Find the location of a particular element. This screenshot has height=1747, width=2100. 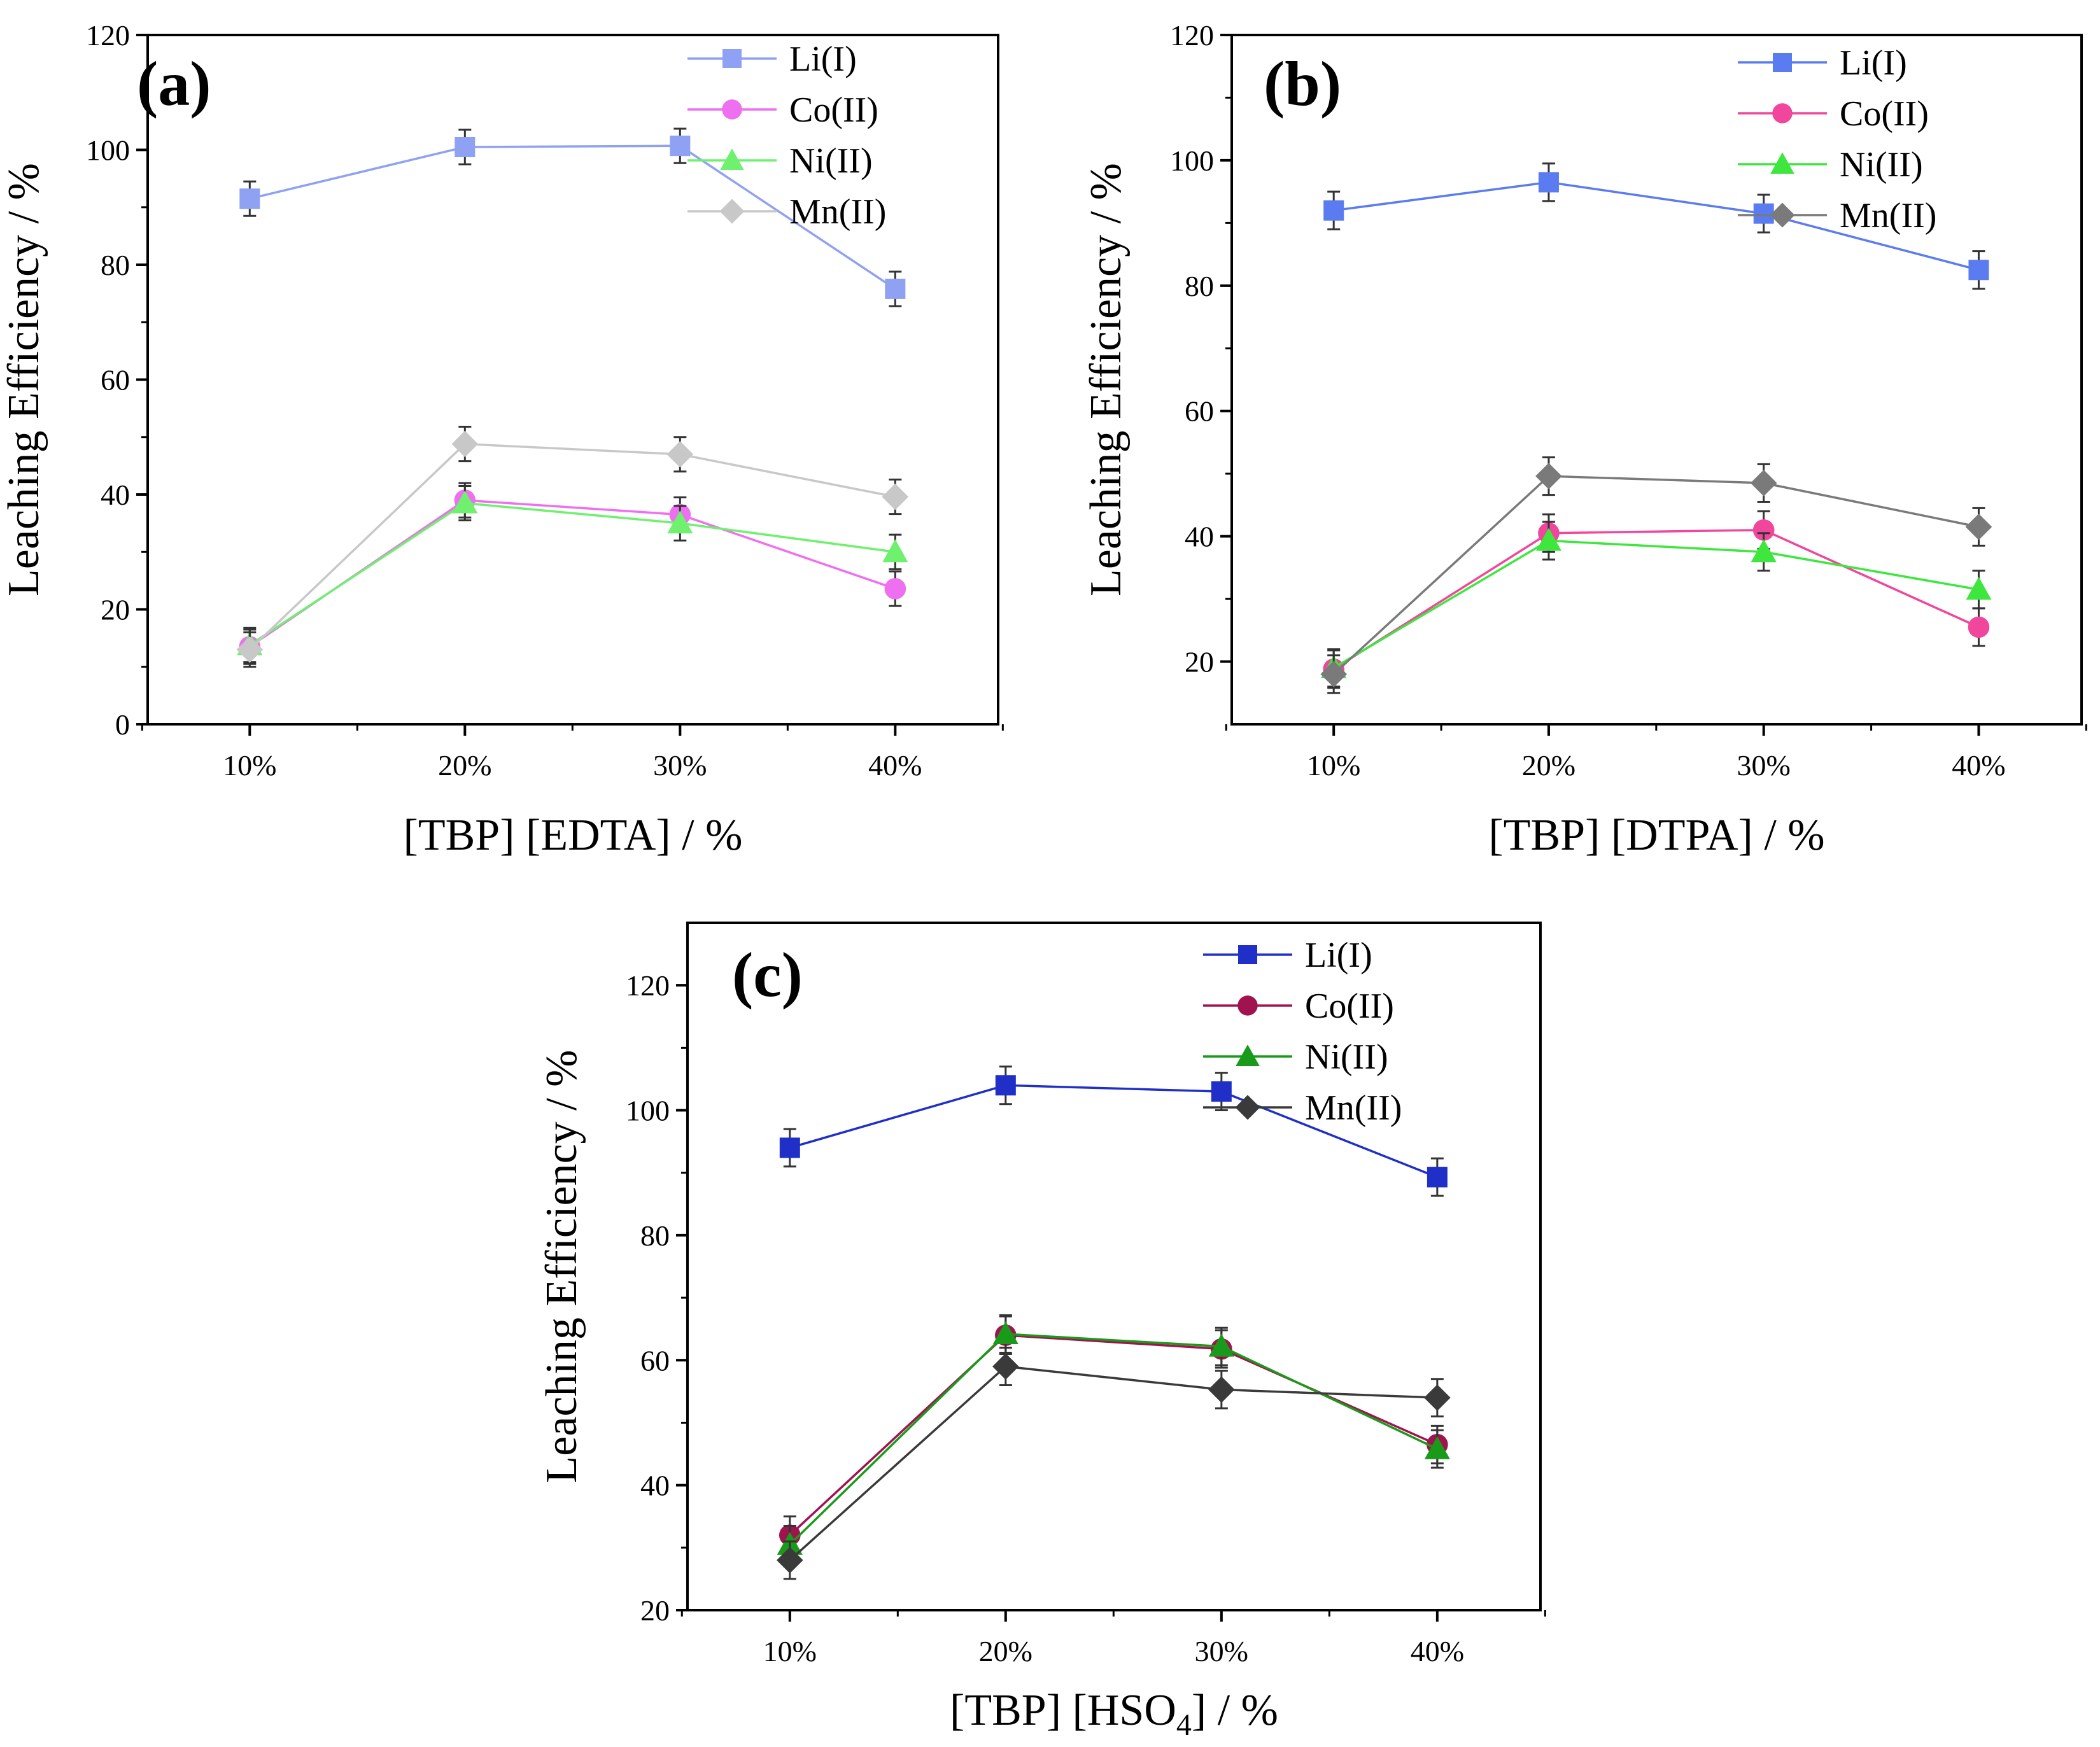

y-tick-label: 20 is located at coordinates (1199, 662).